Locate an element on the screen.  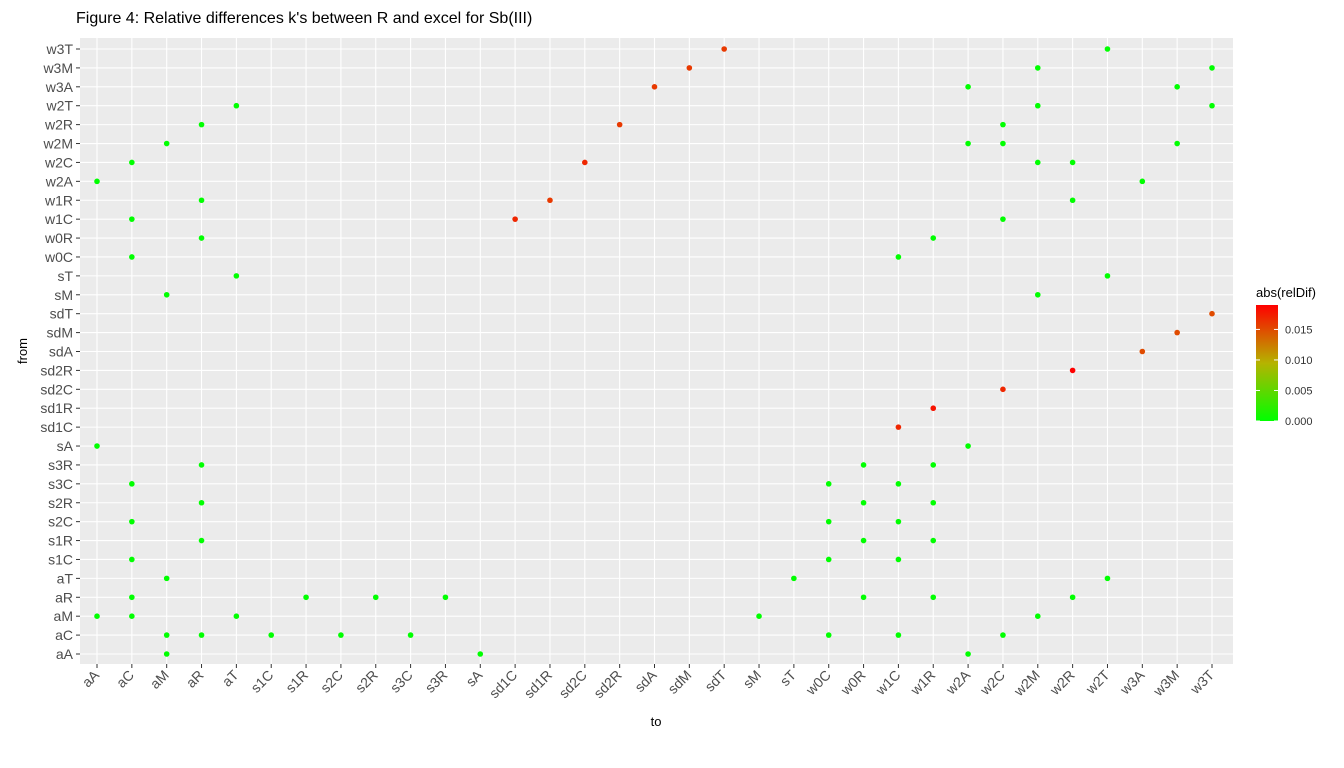
x-tick-label: aT is located at coordinates (230, 677).